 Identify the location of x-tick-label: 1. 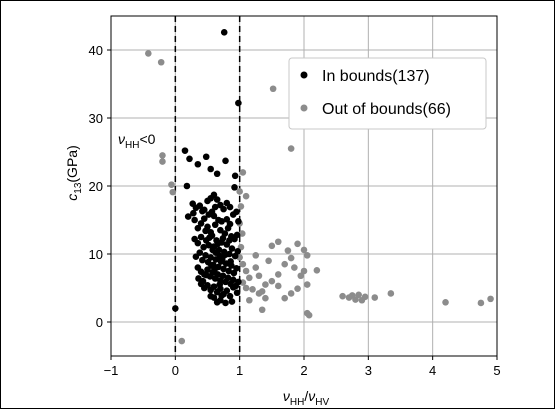
(239, 370).